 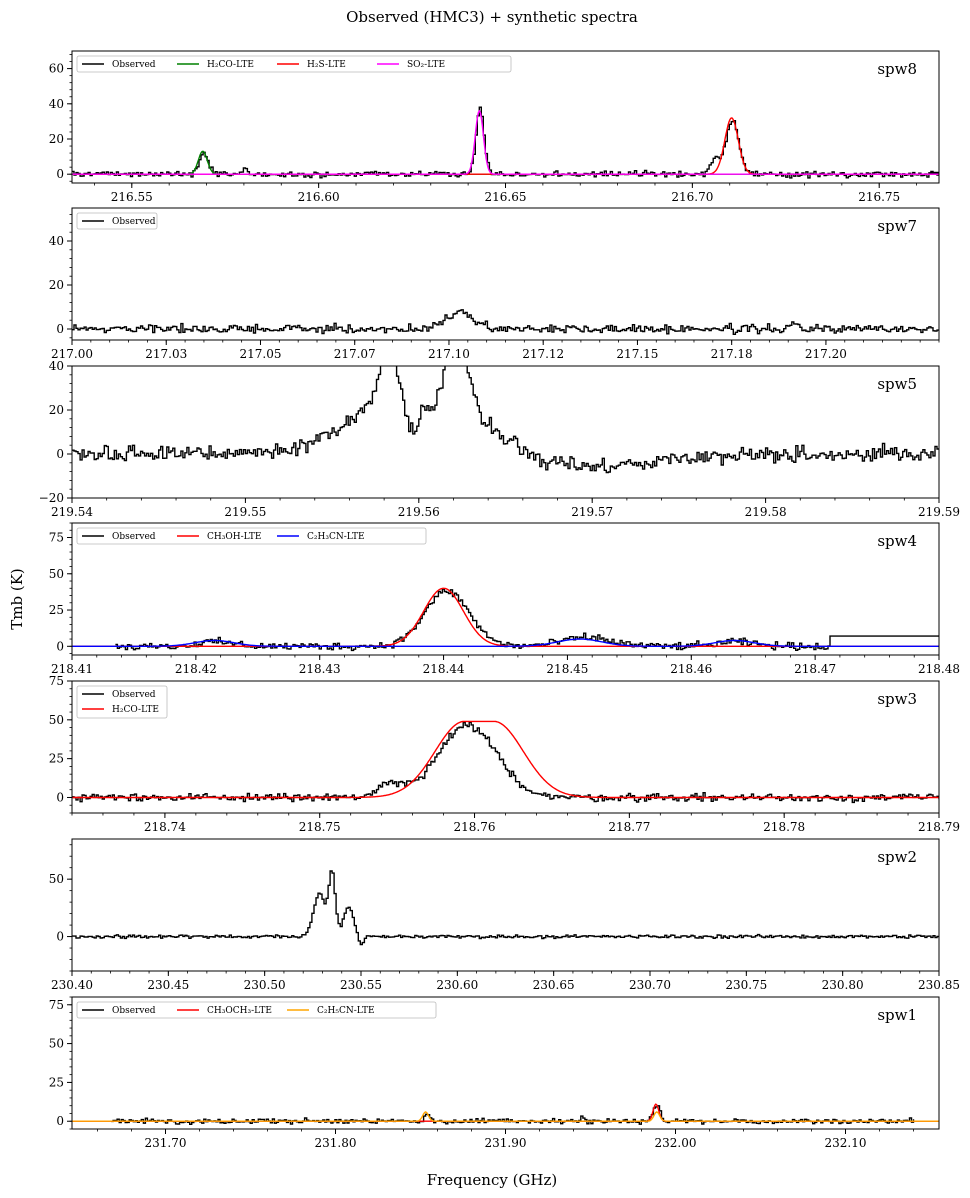 What do you see at coordinates (676, 1143) in the screenshot?
I see `x-tick-label-spw1: 232.00` at bounding box center [676, 1143].